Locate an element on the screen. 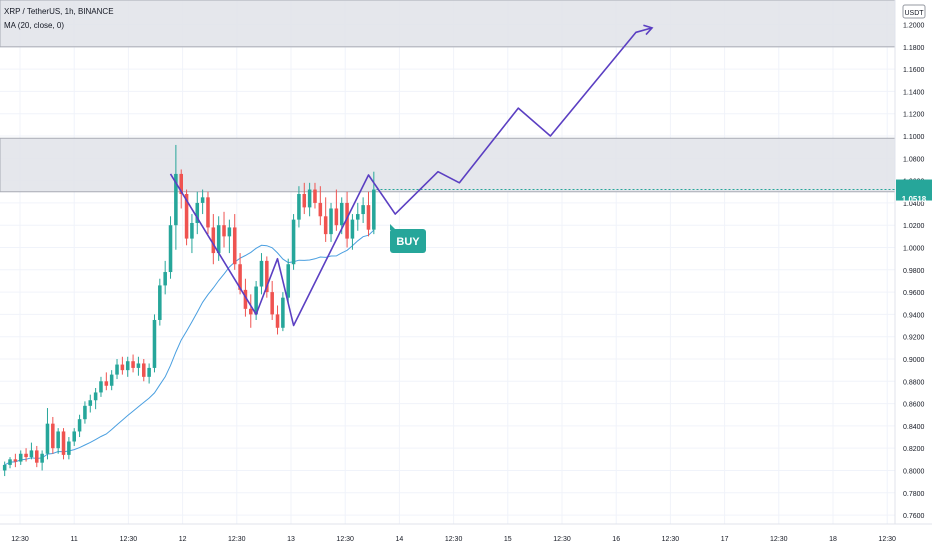 The height and width of the screenshot is (550, 932). current-price-tag is located at coordinates (914, 190).